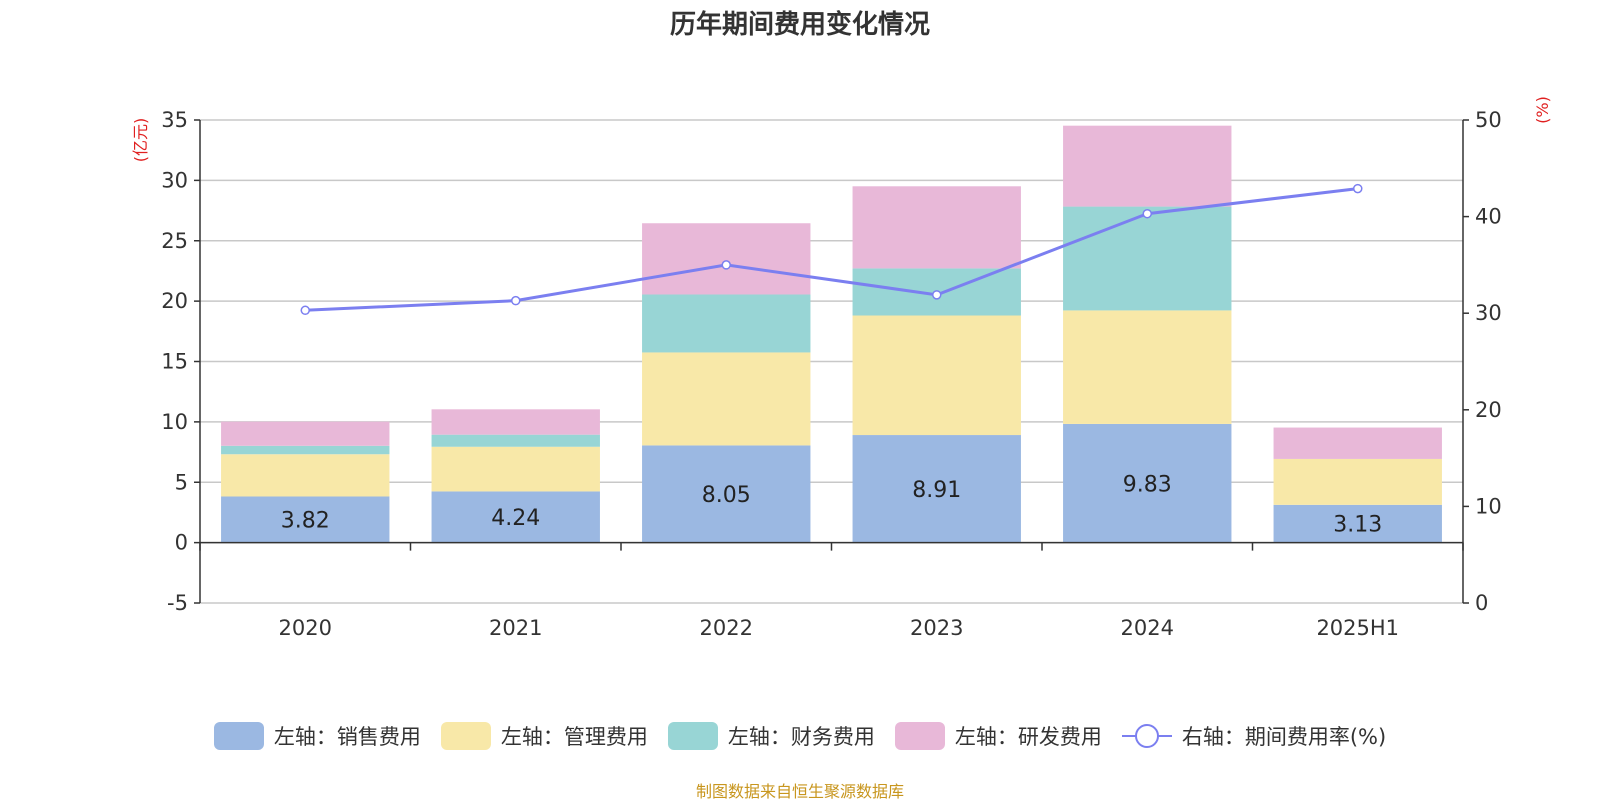 The image size is (1600, 802). Describe the element at coordinates (726, 628) in the screenshot. I see `category-label: 2022` at that location.